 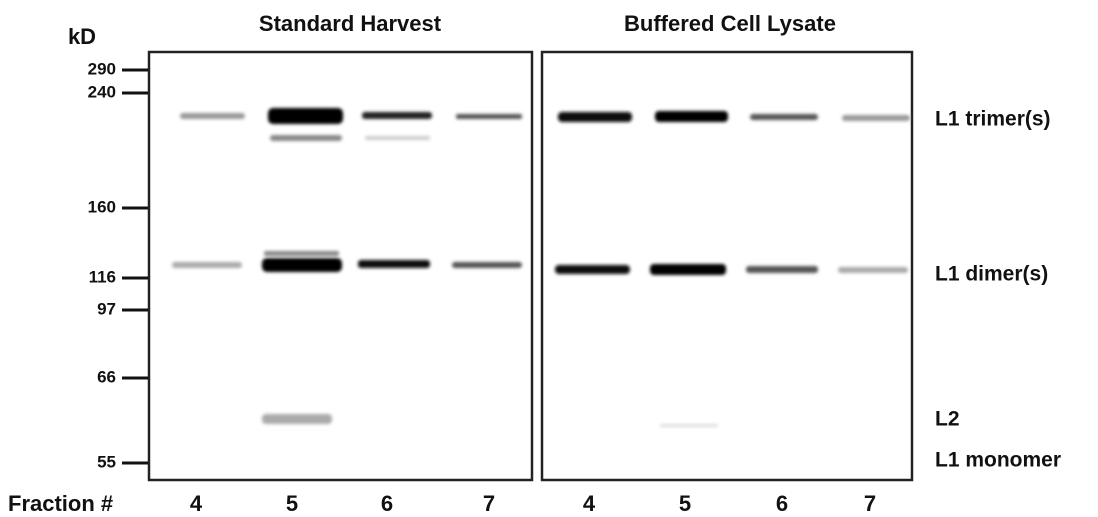 I want to click on marker-label: 55, so click(x=106, y=461).